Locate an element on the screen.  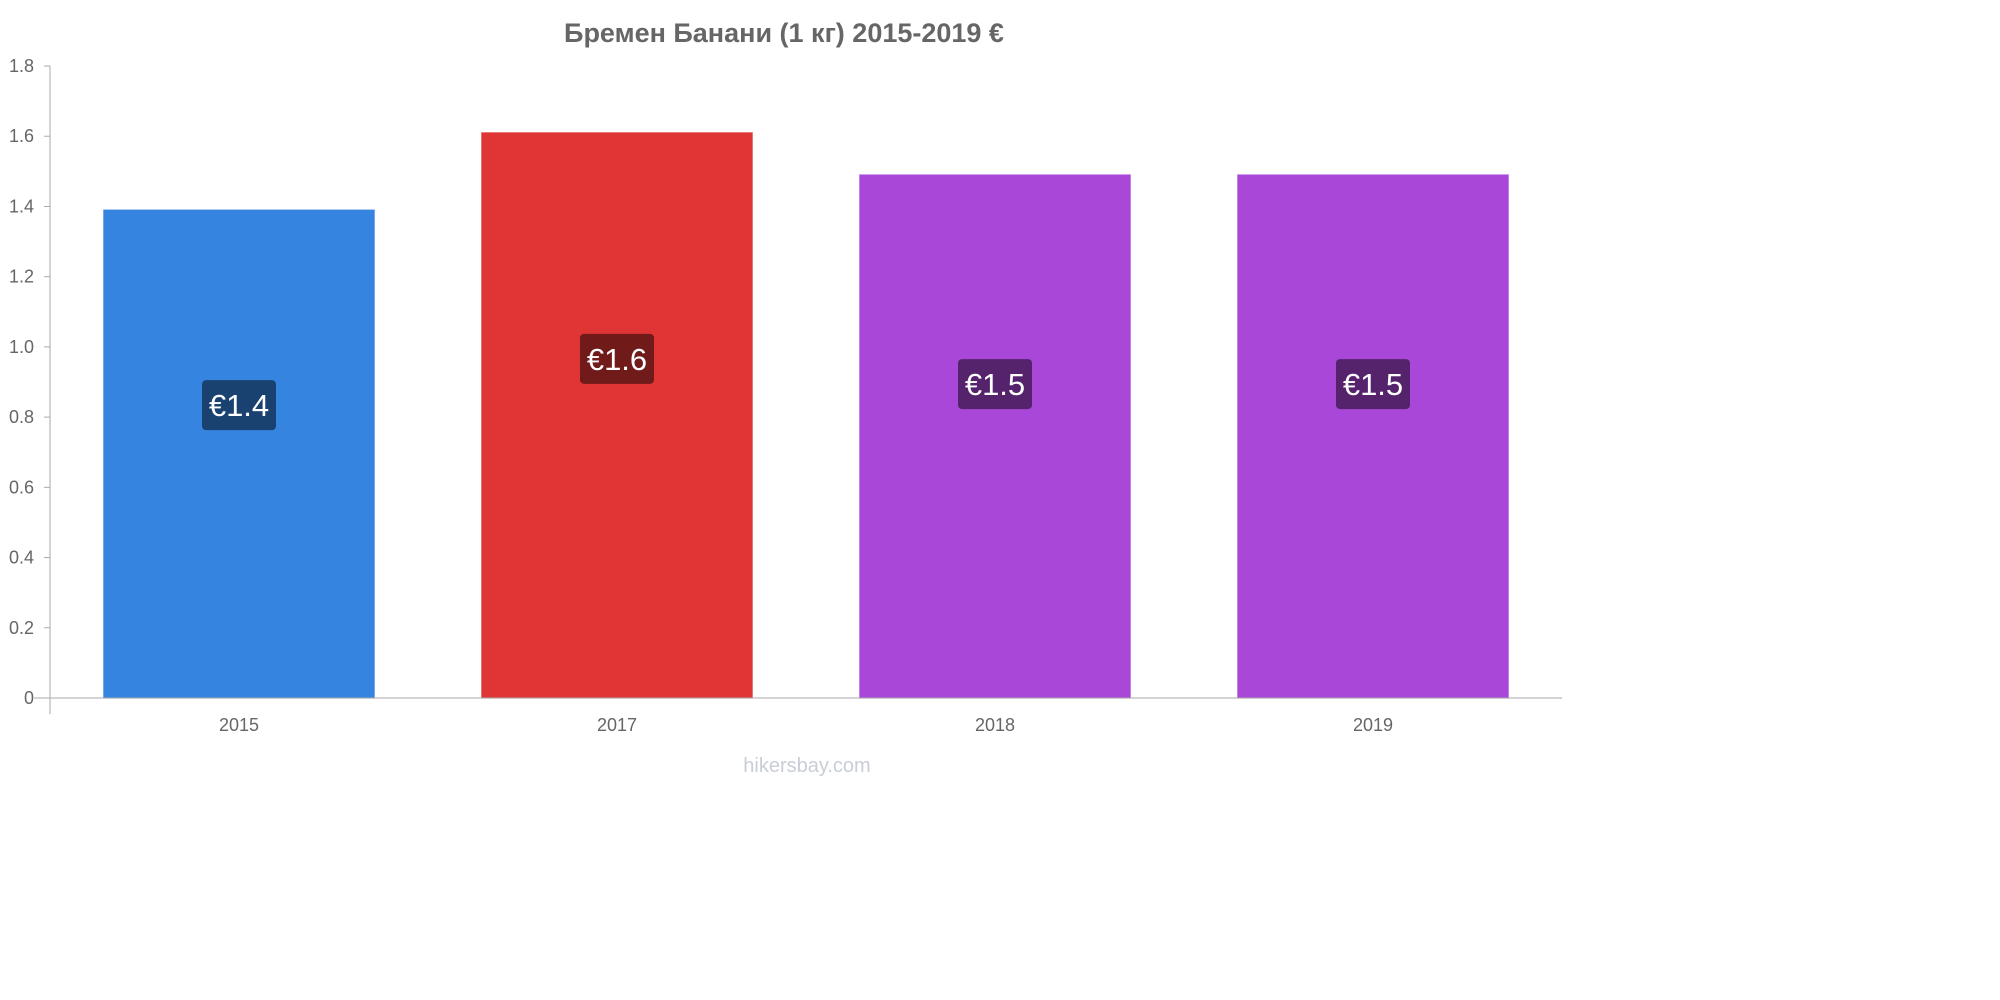
x-tick-label: 2017 is located at coordinates (617, 725).